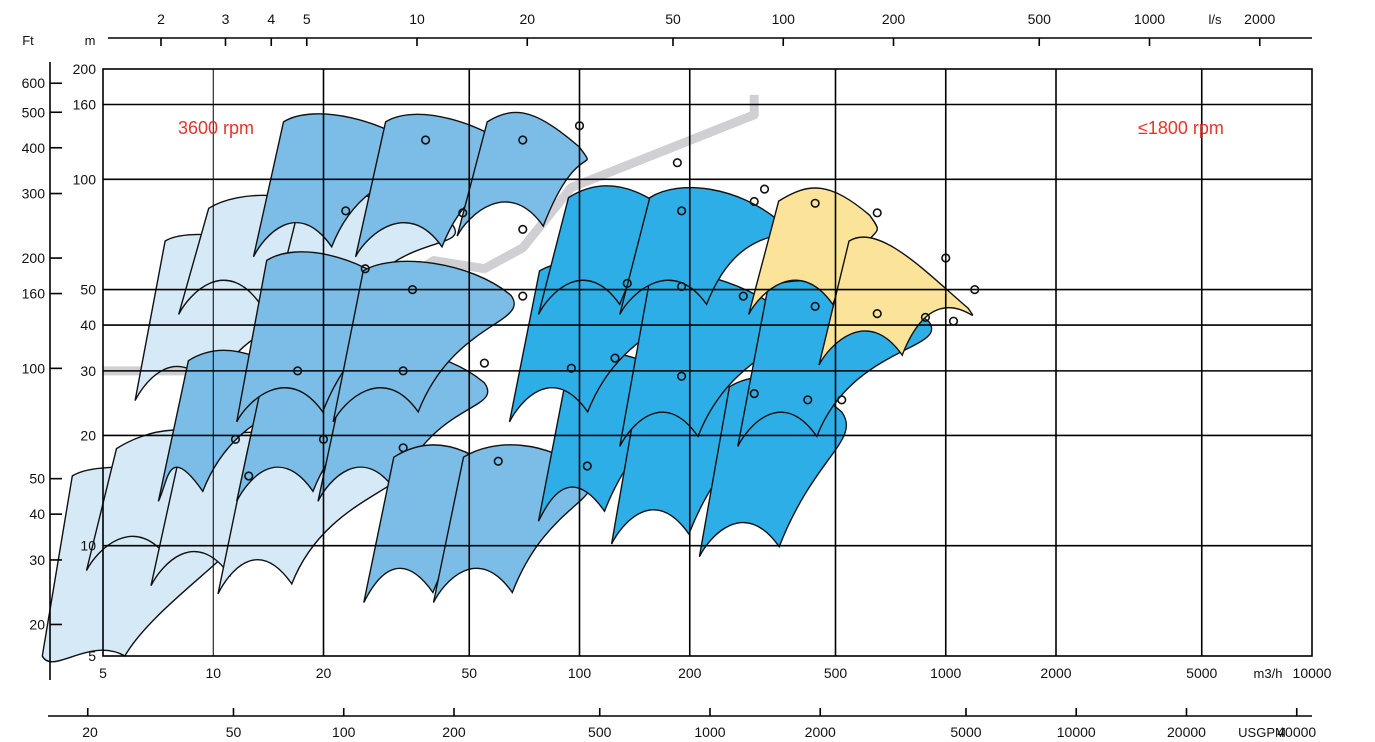 The height and width of the screenshot is (742, 1375). I want to click on usgpm-axis-tick-label: 1000, so click(709, 732).